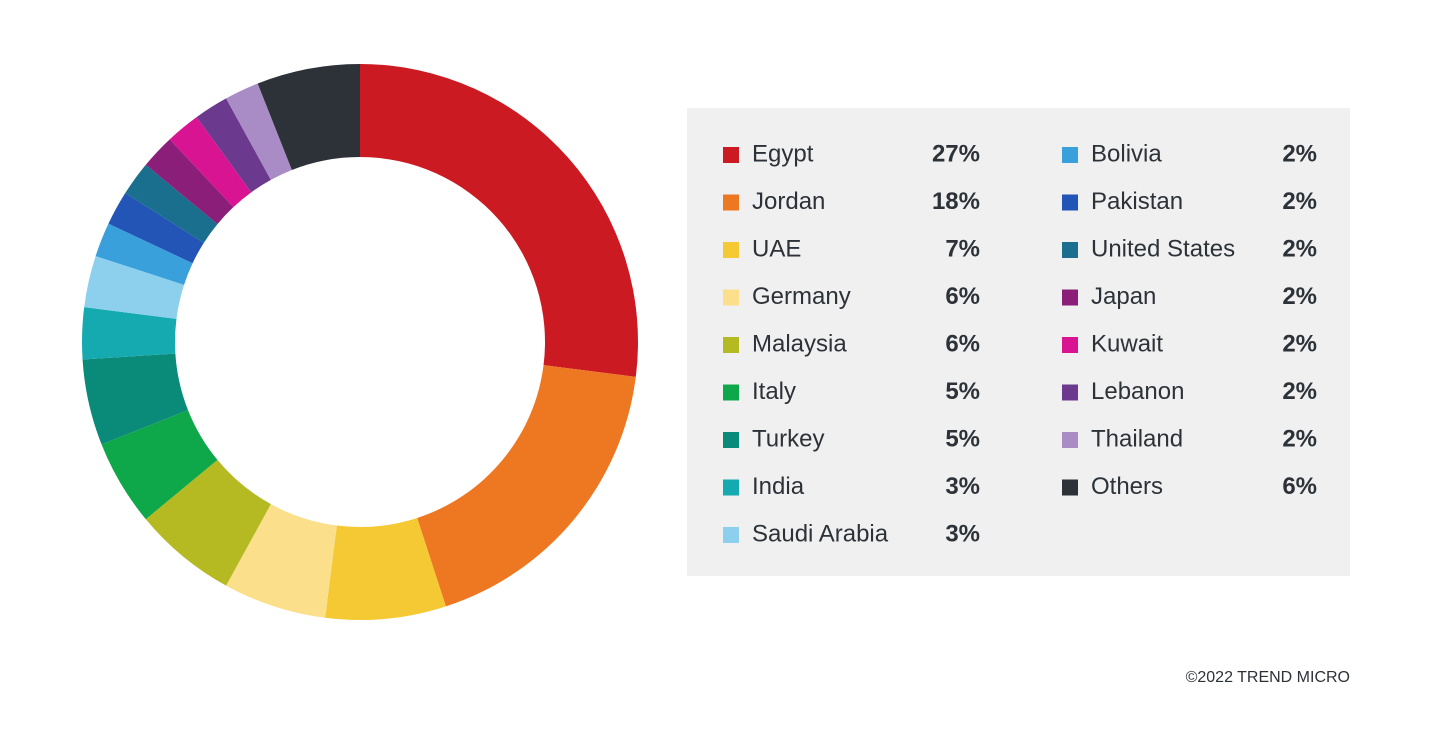  Describe the element at coordinates (774, 391) in the screenshot. I see `legend-label: Italy` at that location.